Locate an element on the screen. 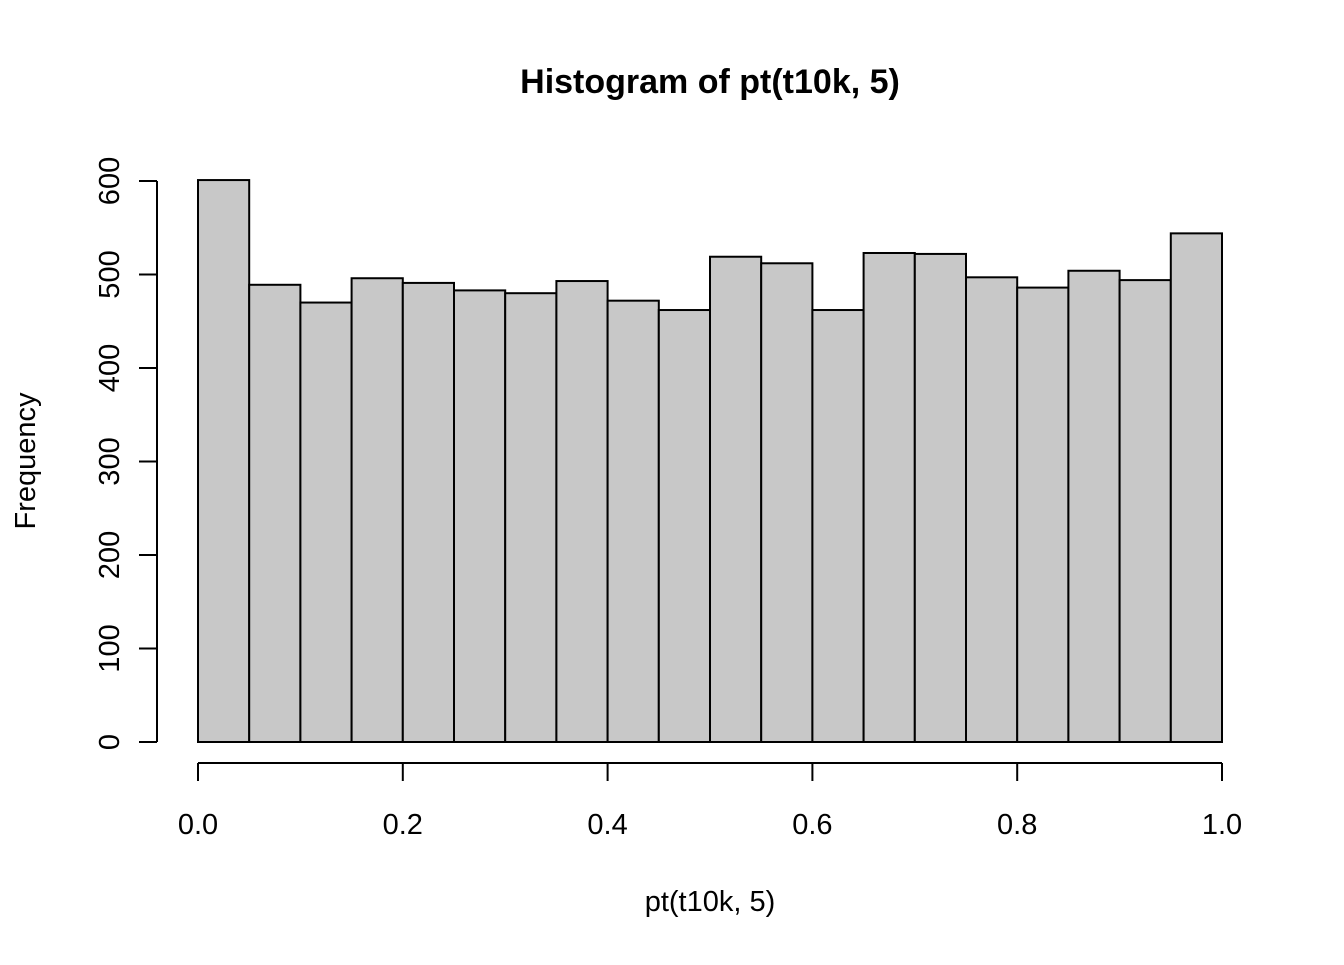  y-axis: 0 100 200 300 400 500 600 is located at coordinates (126, 453).